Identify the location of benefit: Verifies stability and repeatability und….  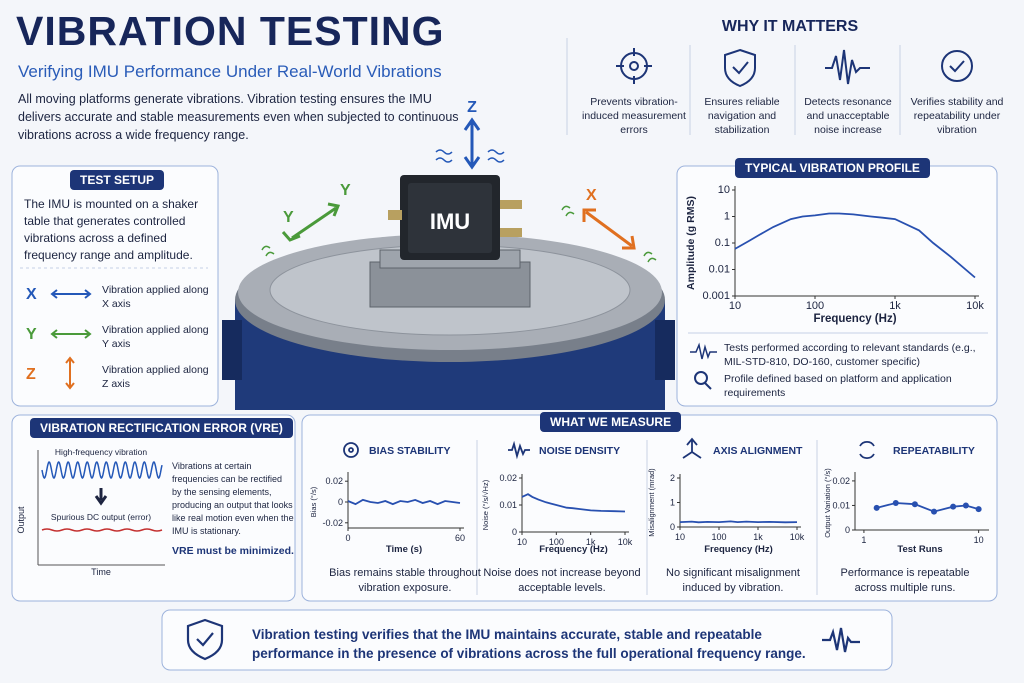
(957, 116).